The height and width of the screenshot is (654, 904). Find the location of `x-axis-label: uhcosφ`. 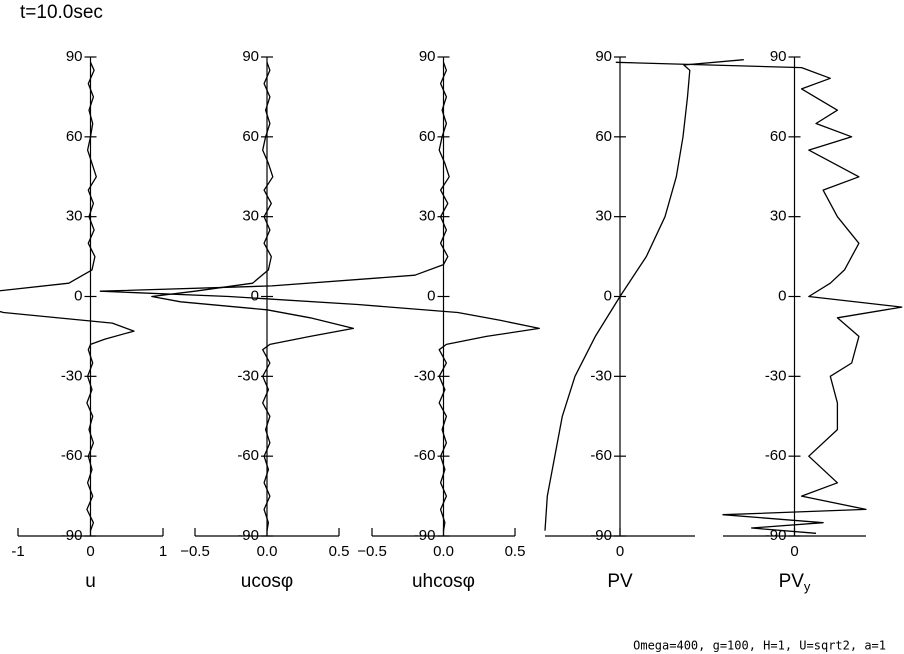

x-axis-label: uhcosφ is located at coordinates (443, 581).